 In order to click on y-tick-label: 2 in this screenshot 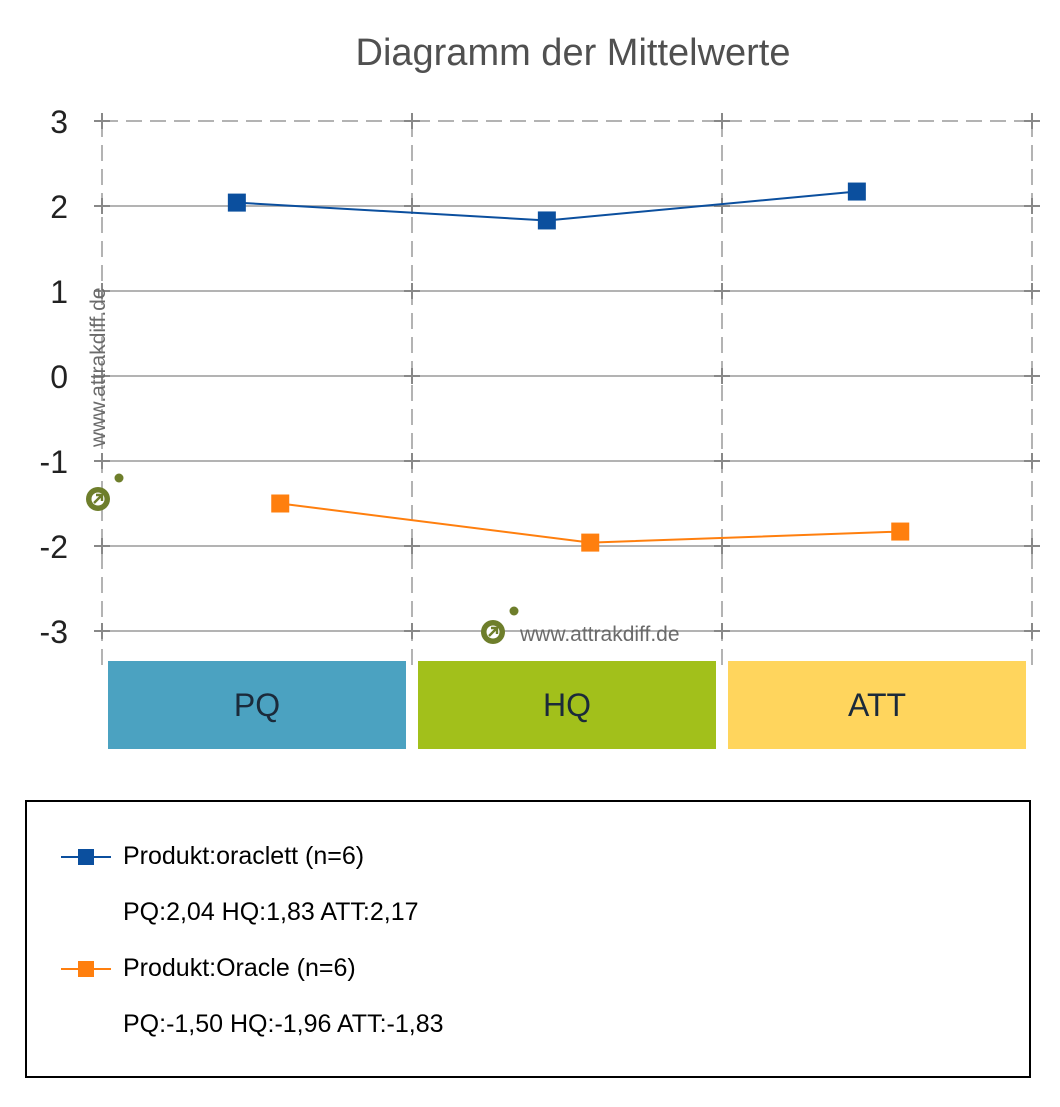, I will do `click(59, 207)`.